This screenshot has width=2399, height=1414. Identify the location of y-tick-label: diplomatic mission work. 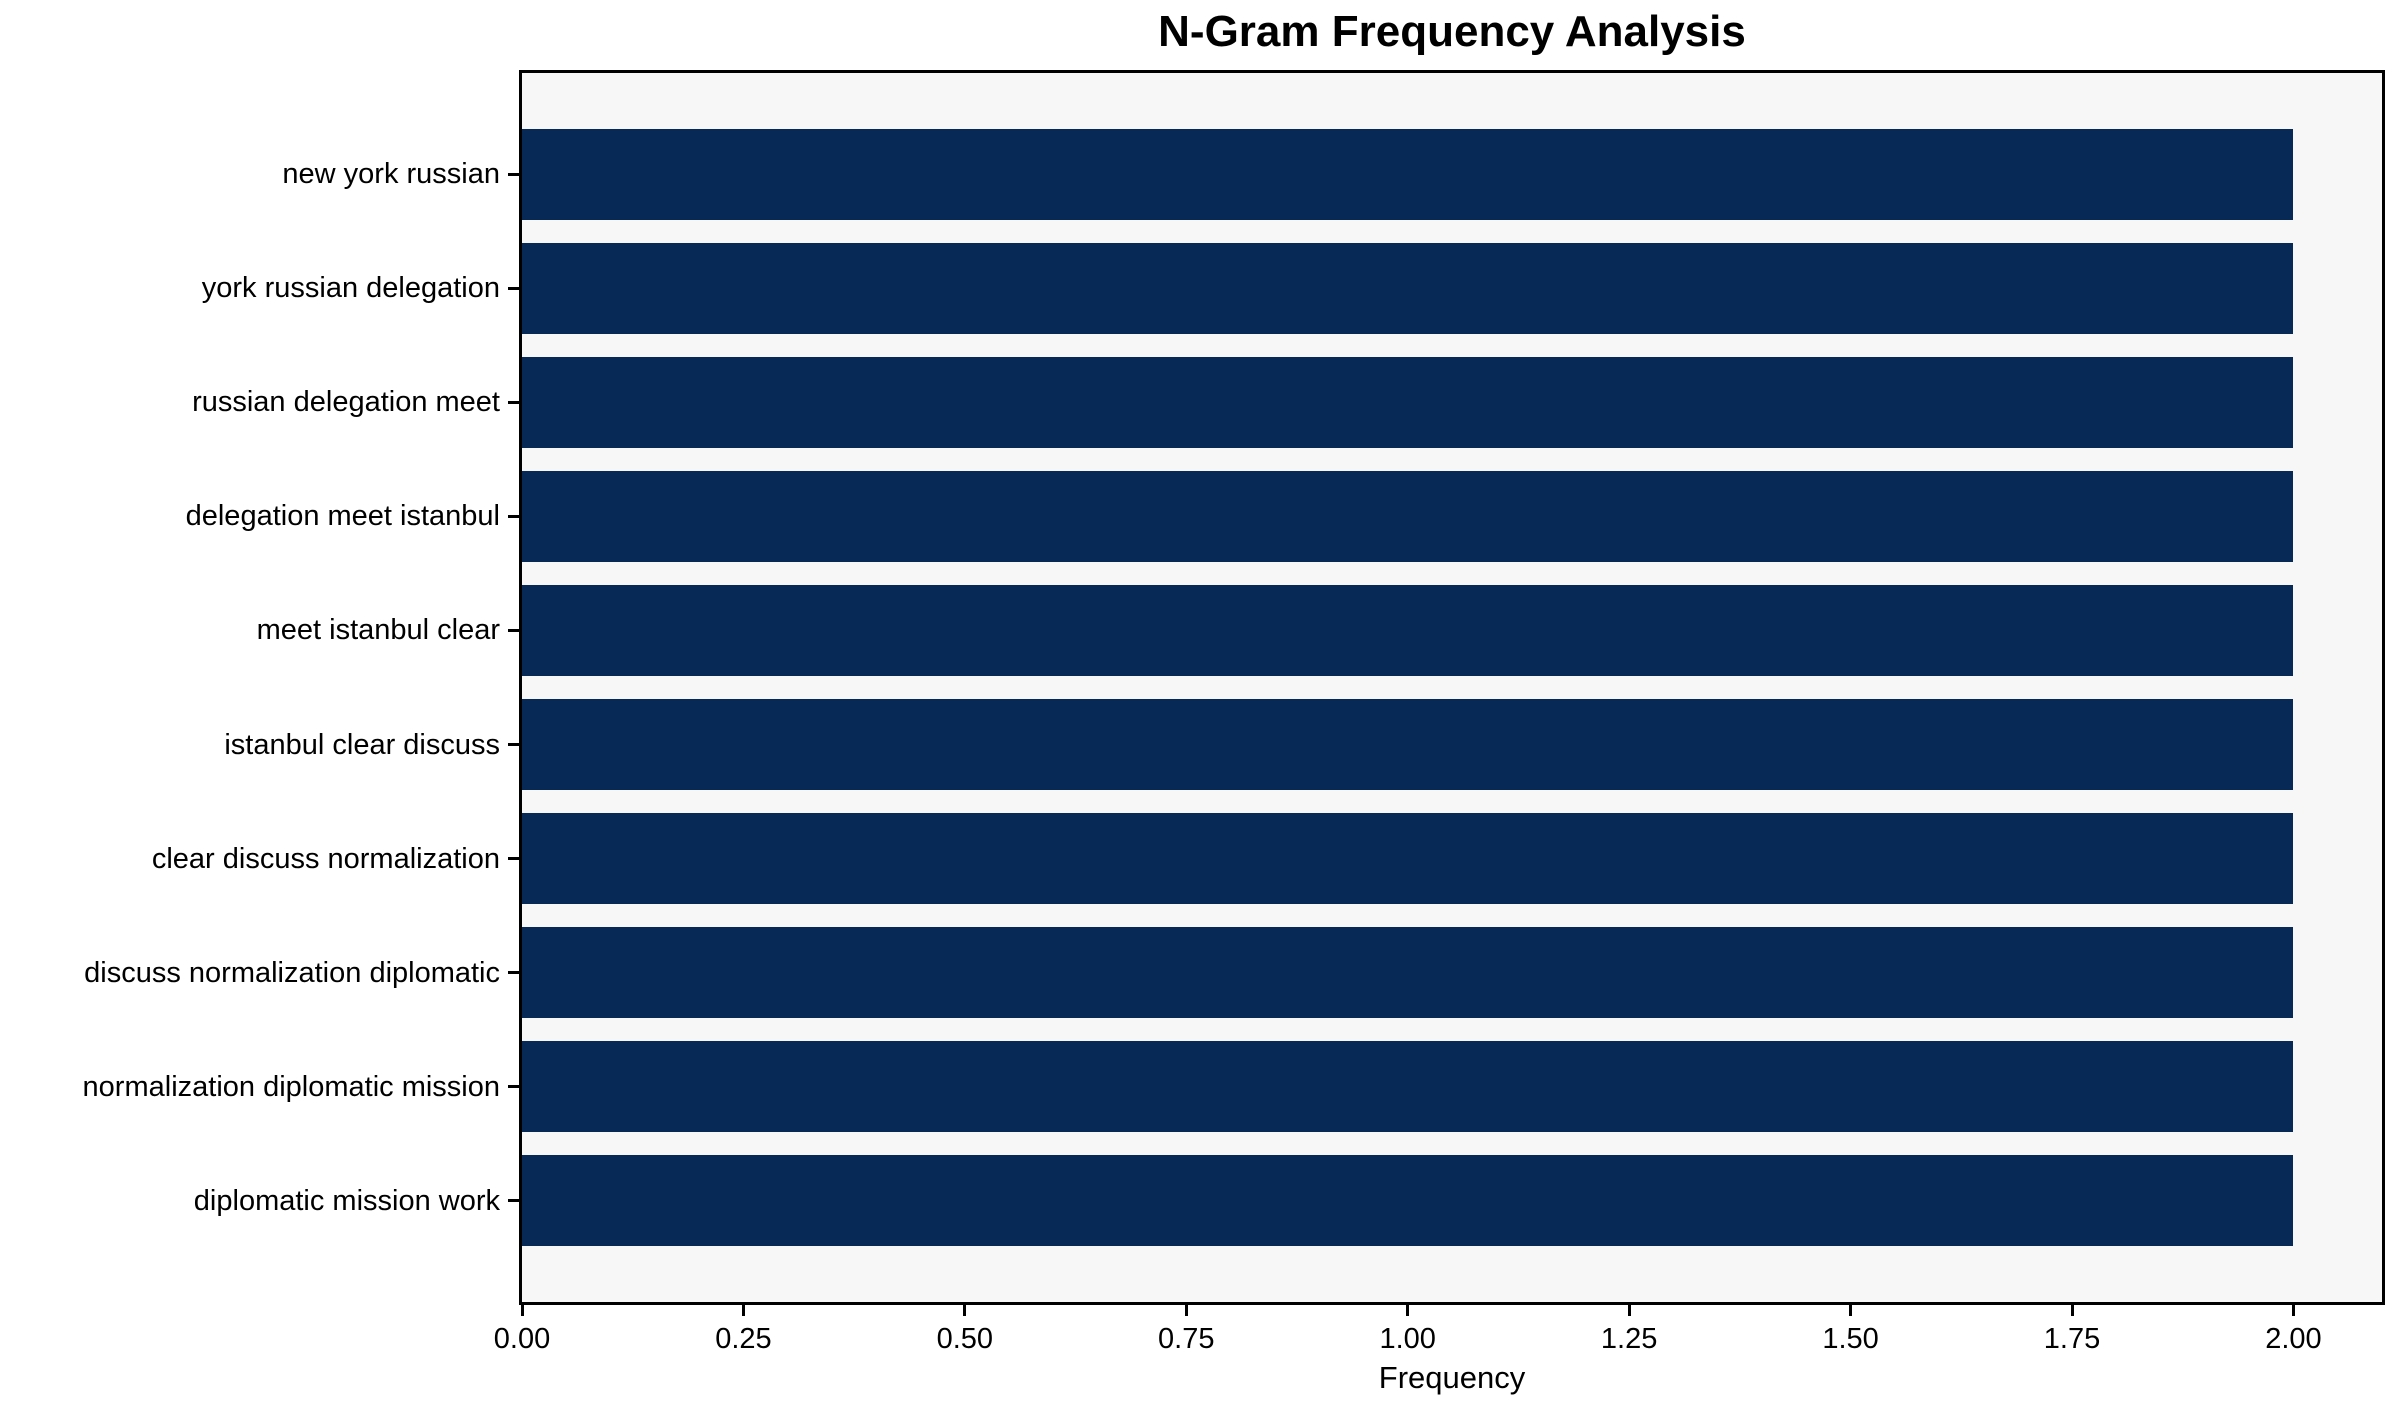
(346, 1200).